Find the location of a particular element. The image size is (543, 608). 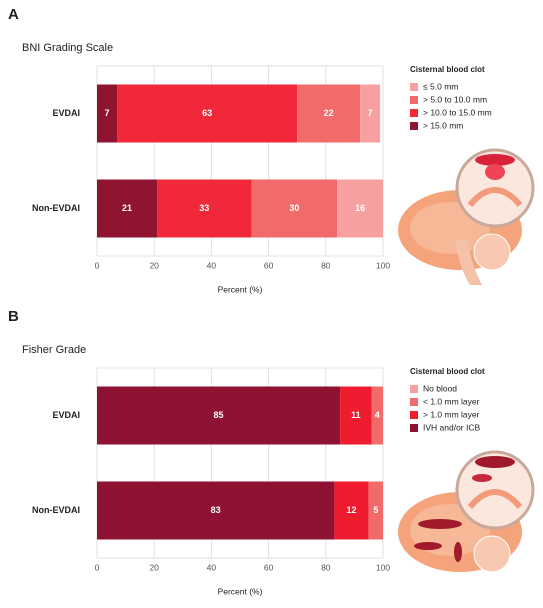

legend-label: ≤ 5.0 mm is located at coordinates (440, 86).